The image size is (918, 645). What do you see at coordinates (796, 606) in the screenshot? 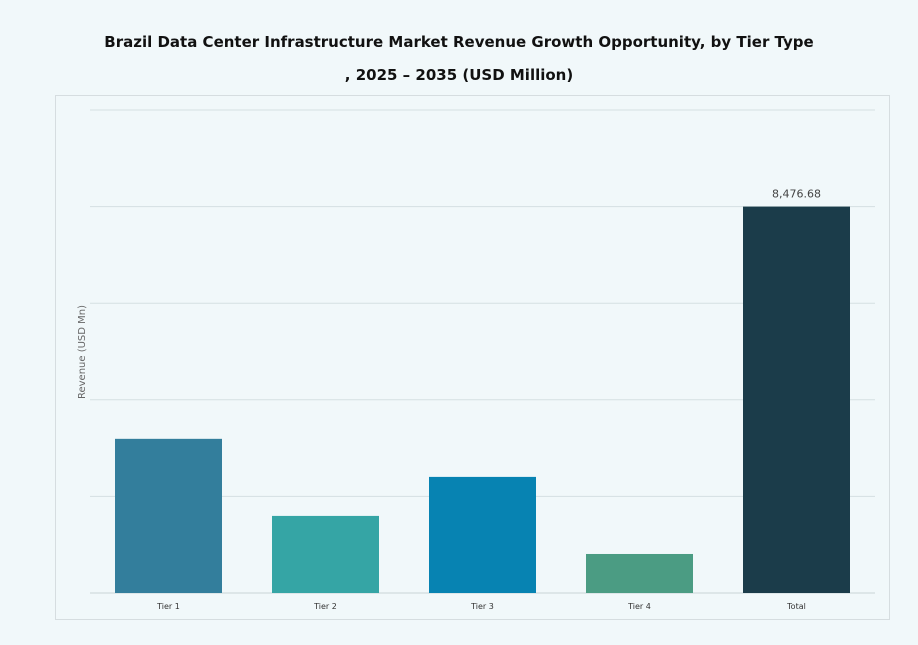
I see `x-tick-label: Total` at bounding box center [796, 606].